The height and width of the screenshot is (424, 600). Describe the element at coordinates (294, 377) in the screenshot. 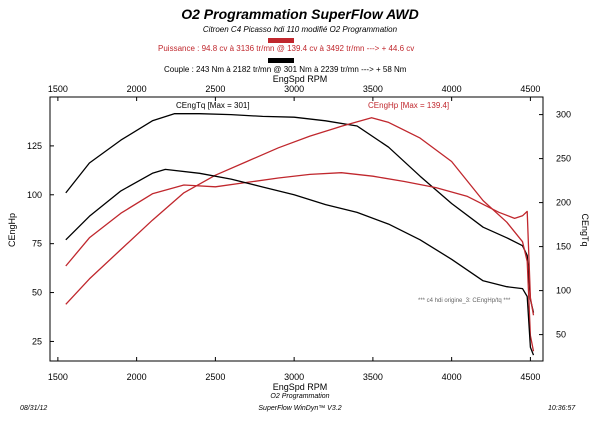

I see `x-tick-label-bottom: 3000` at that location.